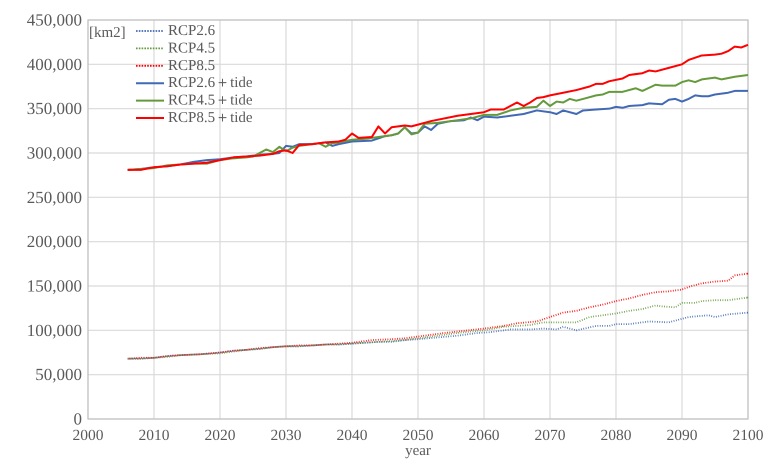 The height and width of the screenshot is (460, 765). What do you see at coordinates (484, 435) in the screenshot?
I see `x-tick-label: 2060` at bounding box center [484, 435].